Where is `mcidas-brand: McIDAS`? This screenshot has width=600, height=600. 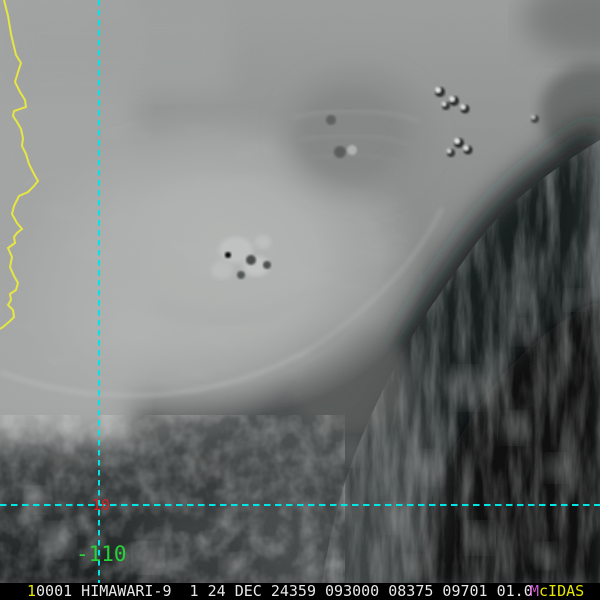
mcidas-brand: McIDAS is located at coordinates (557, 591).